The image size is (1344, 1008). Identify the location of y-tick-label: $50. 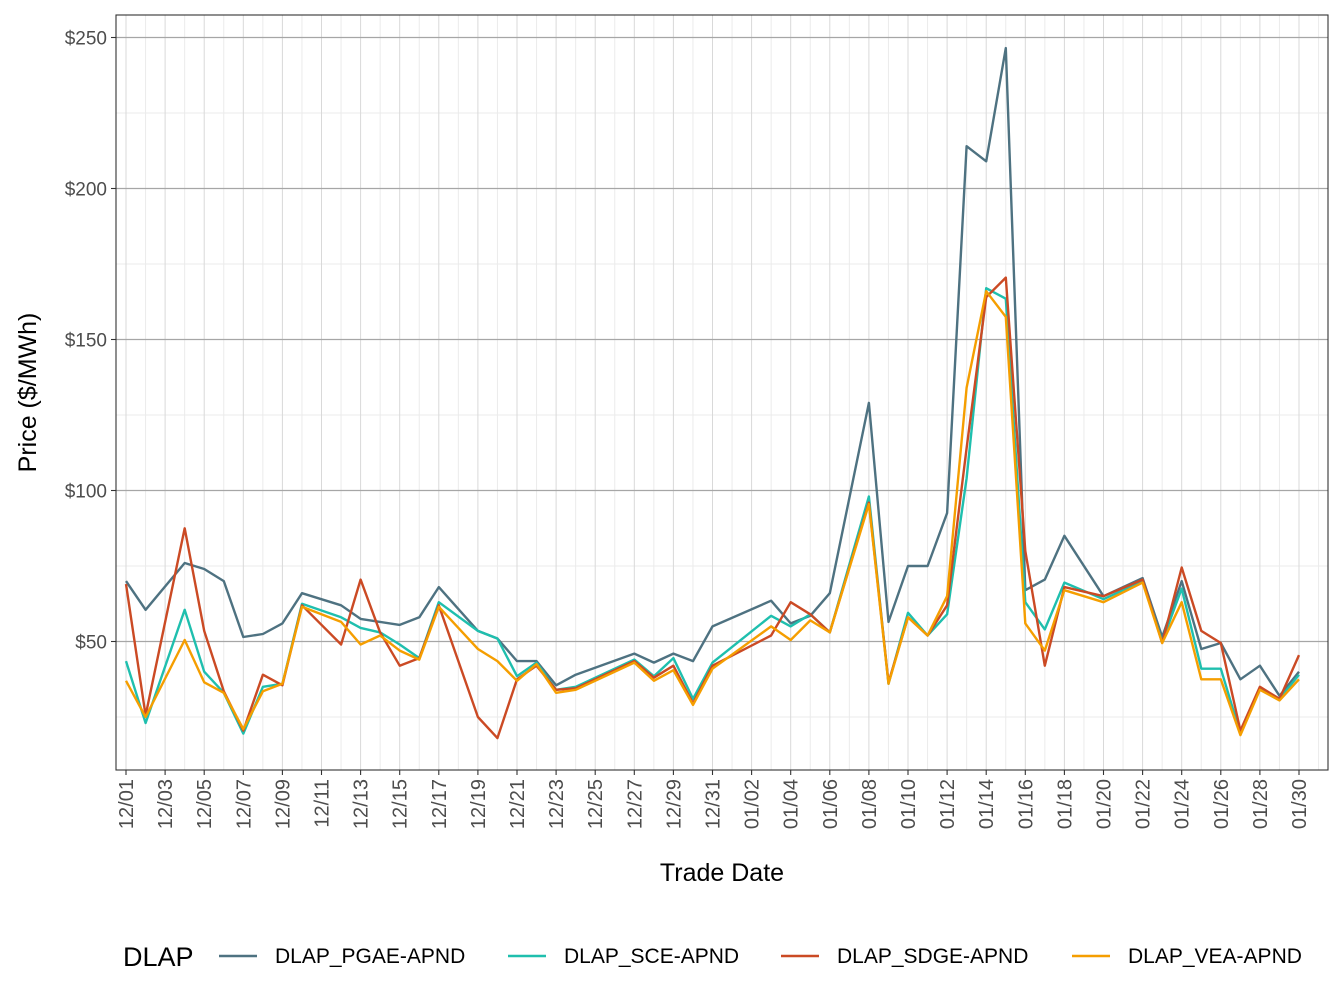
(91, 643).